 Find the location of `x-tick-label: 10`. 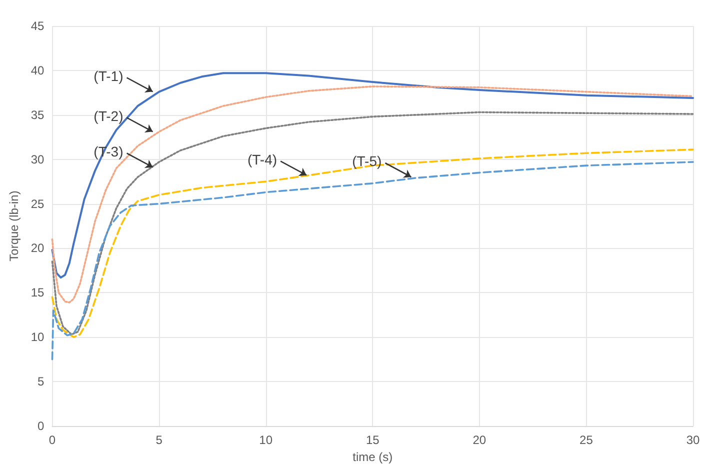

x-tick-label: 10 is located at coordinates (266, 440).